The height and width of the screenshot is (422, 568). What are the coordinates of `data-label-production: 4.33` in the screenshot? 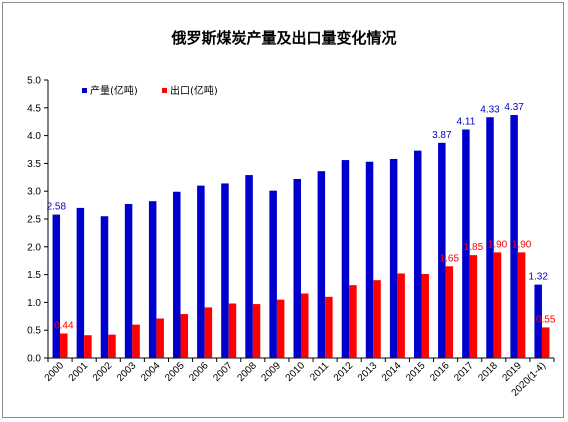 It's located at (490, 109).